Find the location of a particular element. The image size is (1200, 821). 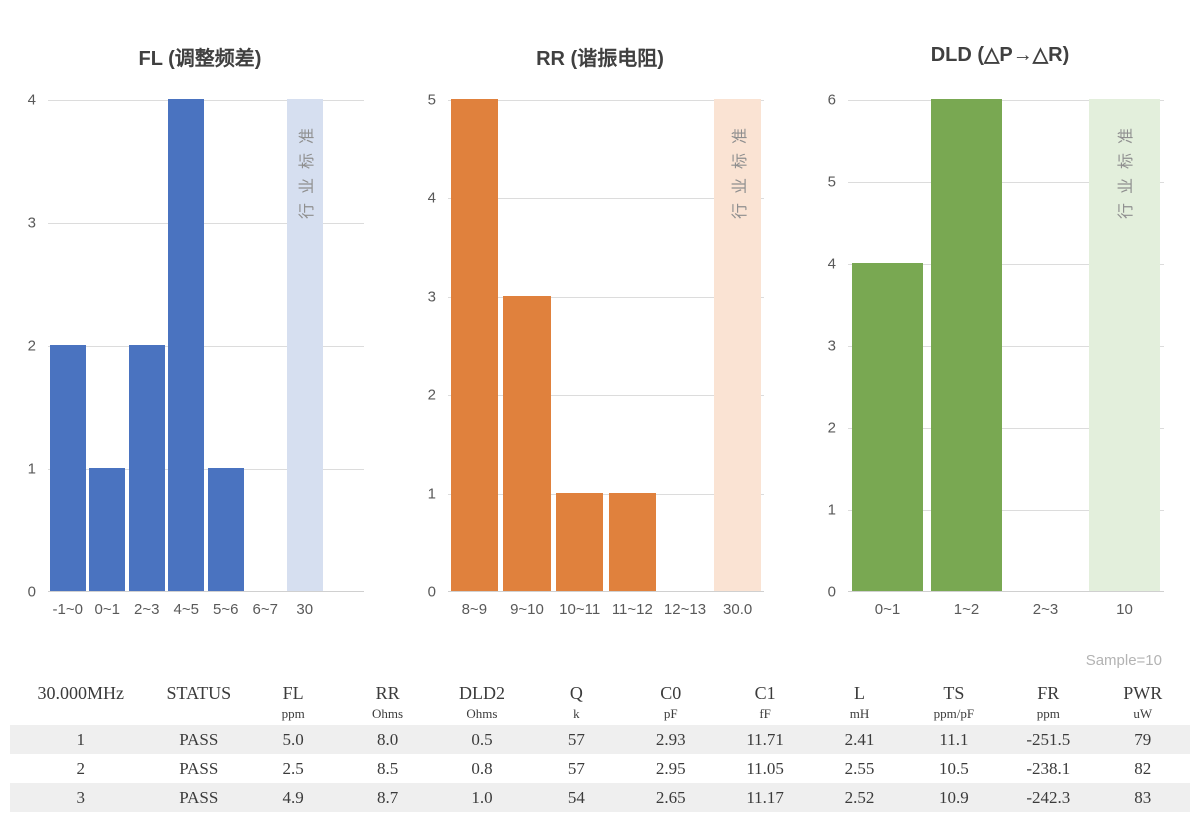

y-axis-tick-label: 2 is located at coordinates (431, 395).